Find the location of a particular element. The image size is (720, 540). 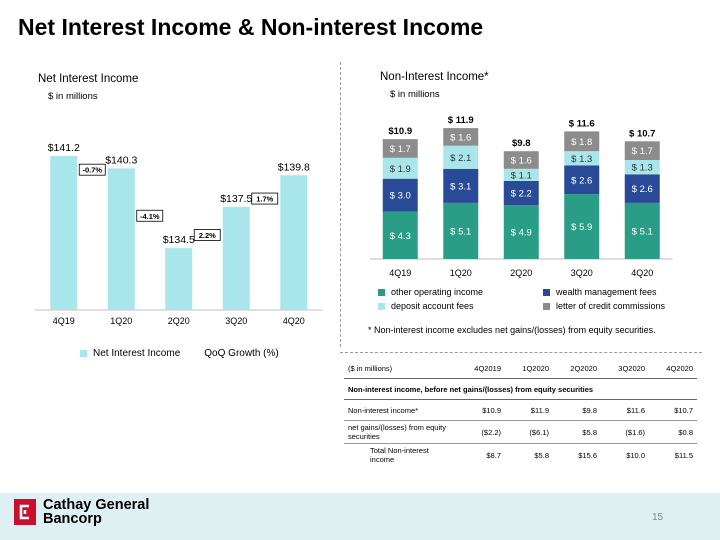

qoq-growth-label: -4.1% is located at coordinates (150, 216).